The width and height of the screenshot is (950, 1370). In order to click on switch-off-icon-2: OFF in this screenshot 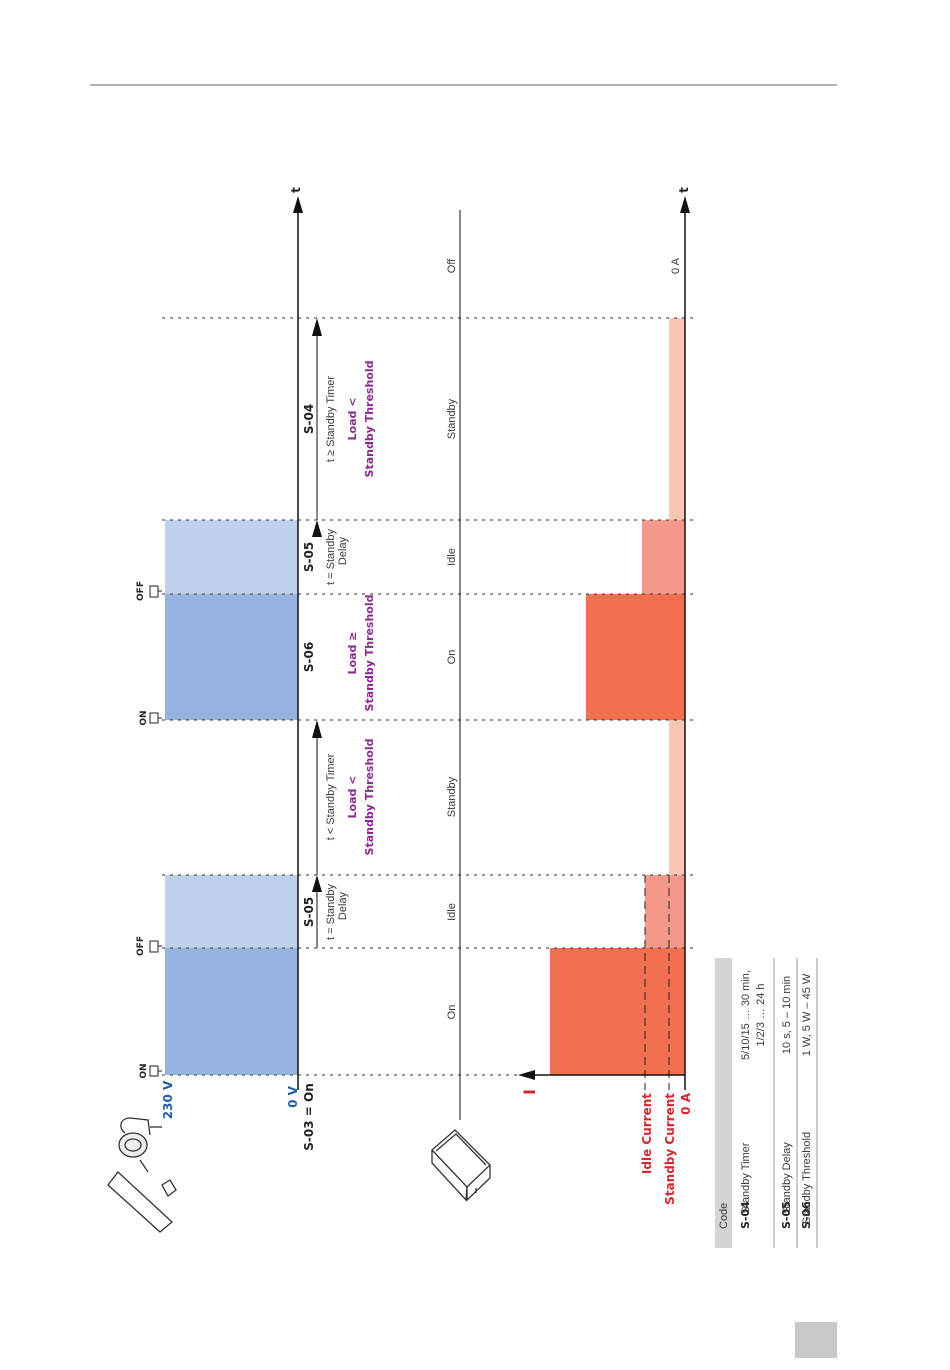, I will do `click(149, 591)`.